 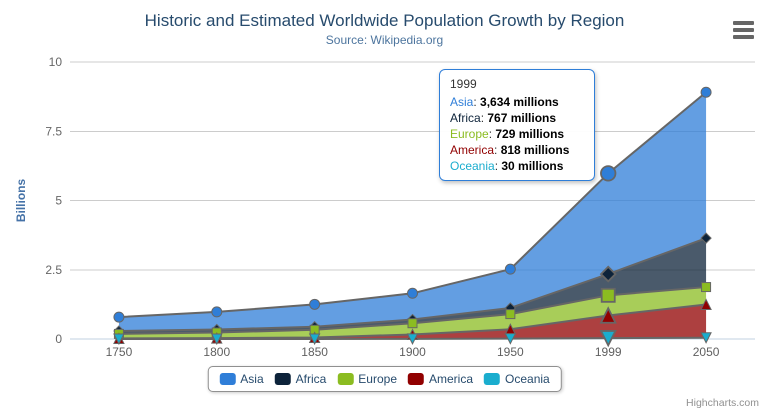 What do you see at coordinates (527, 379) in the screenshot?
I see `legend-item-label: Oceania` at bounding box center [527, 379].